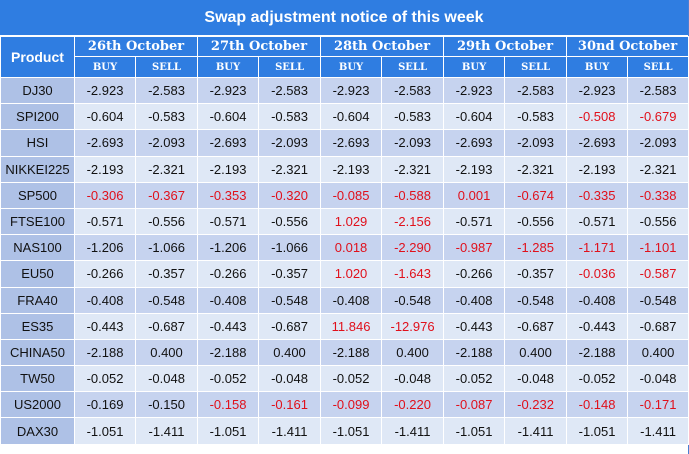 The height and width of the screenshot is (454, 689). I want to click on product-name: DJ30, so click(37, 90).